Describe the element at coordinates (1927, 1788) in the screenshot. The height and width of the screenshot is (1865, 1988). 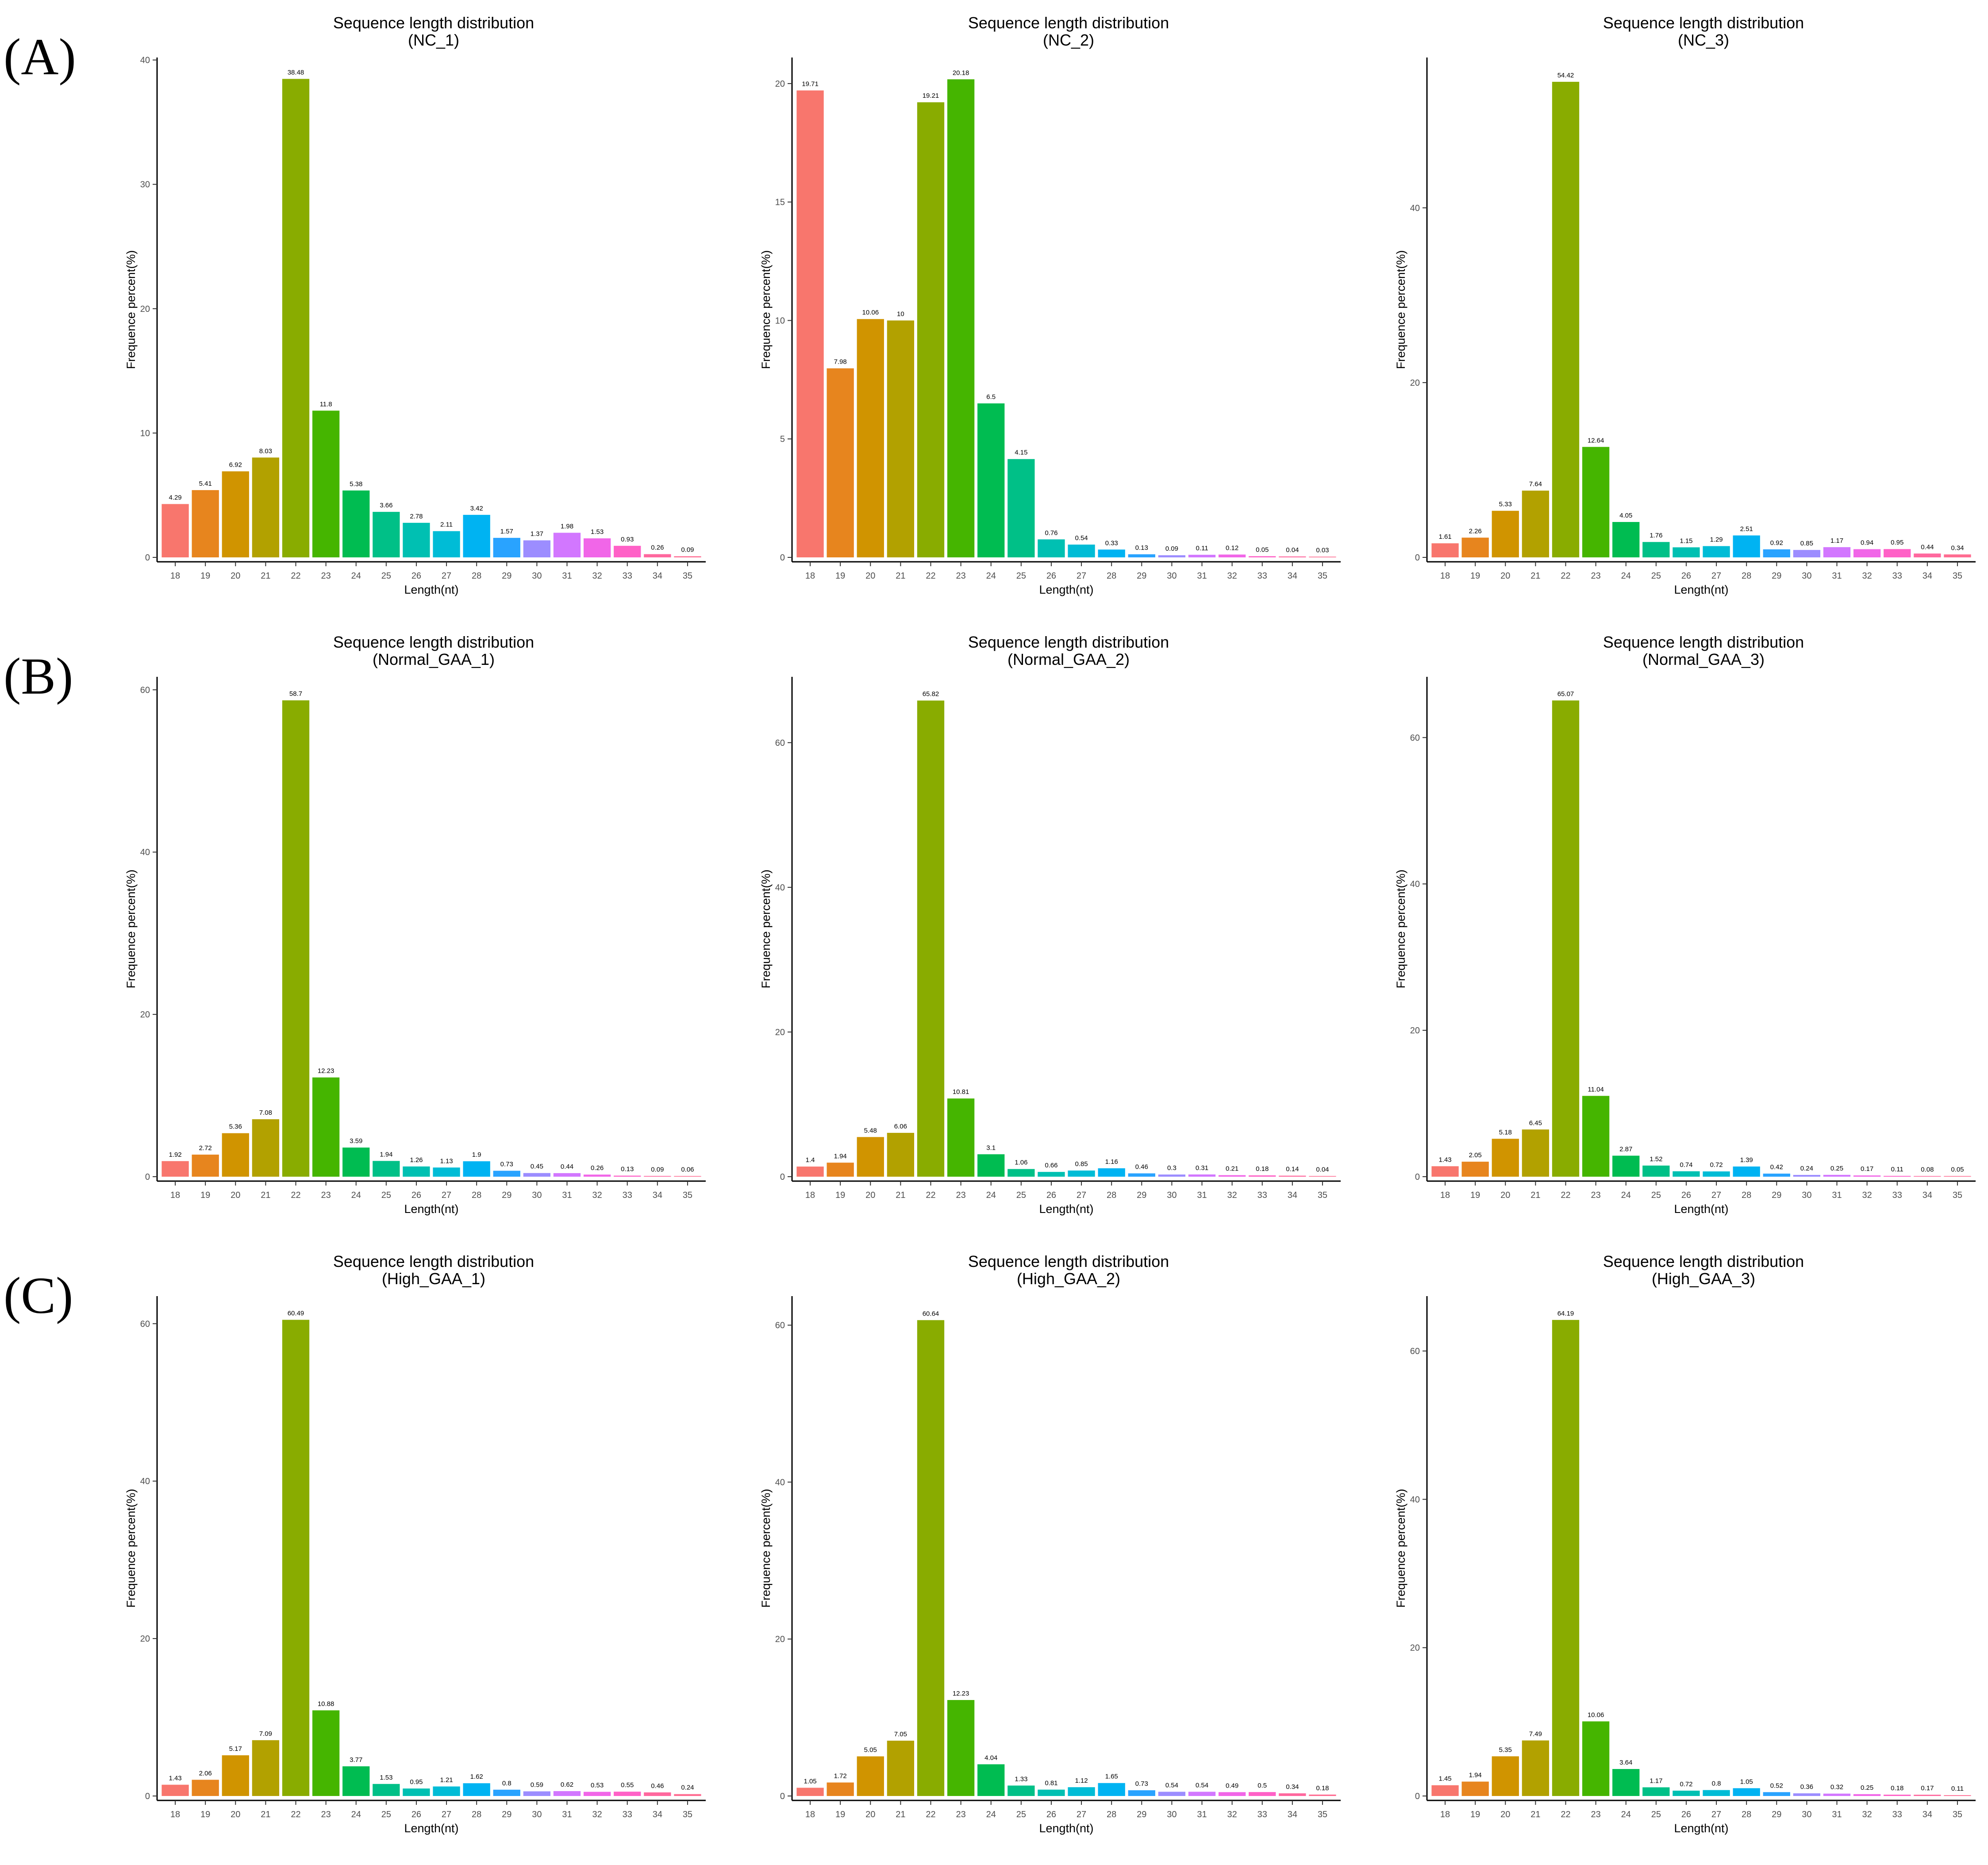
I see `bar-value-label: 0.17` at that location.